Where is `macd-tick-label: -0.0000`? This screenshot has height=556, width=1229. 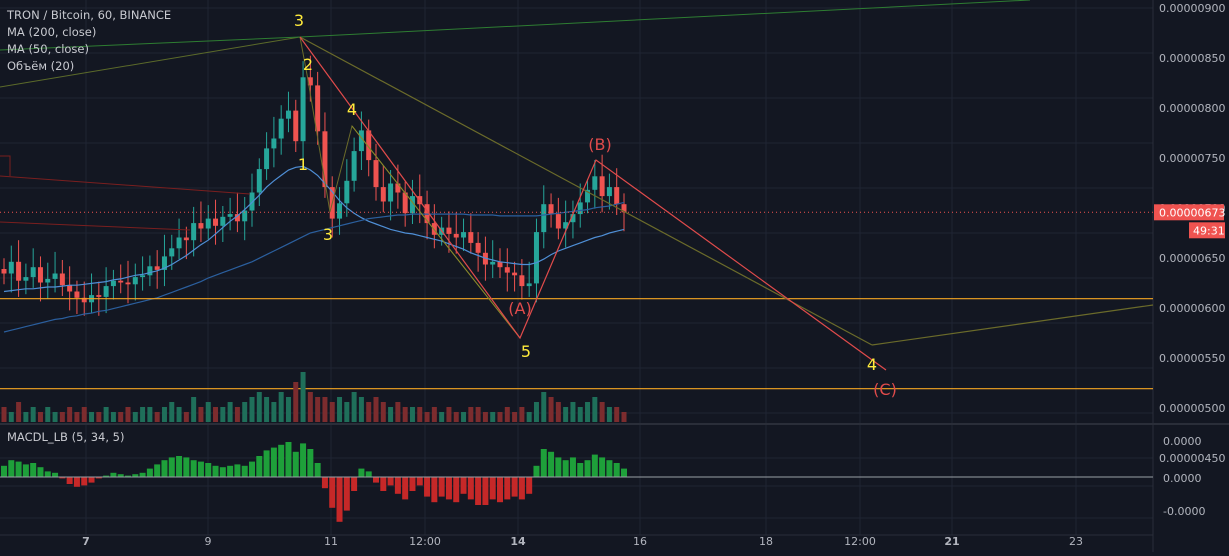 macd-tick-label: -0.0000 is located at coordinates (1184, 511).